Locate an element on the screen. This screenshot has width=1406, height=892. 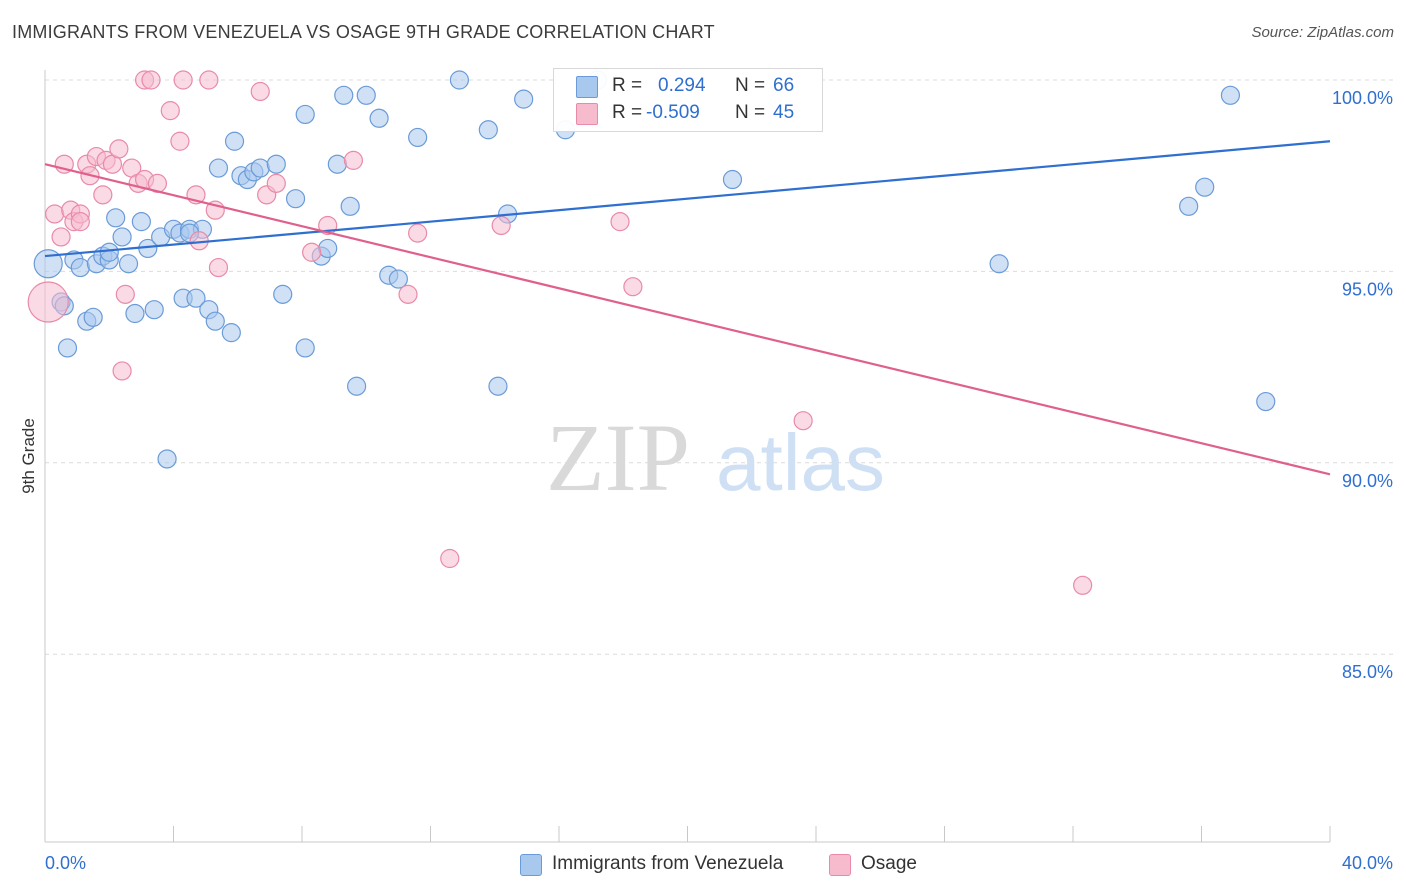
legend-n-value: 45 is located at coordinates (784, 112).